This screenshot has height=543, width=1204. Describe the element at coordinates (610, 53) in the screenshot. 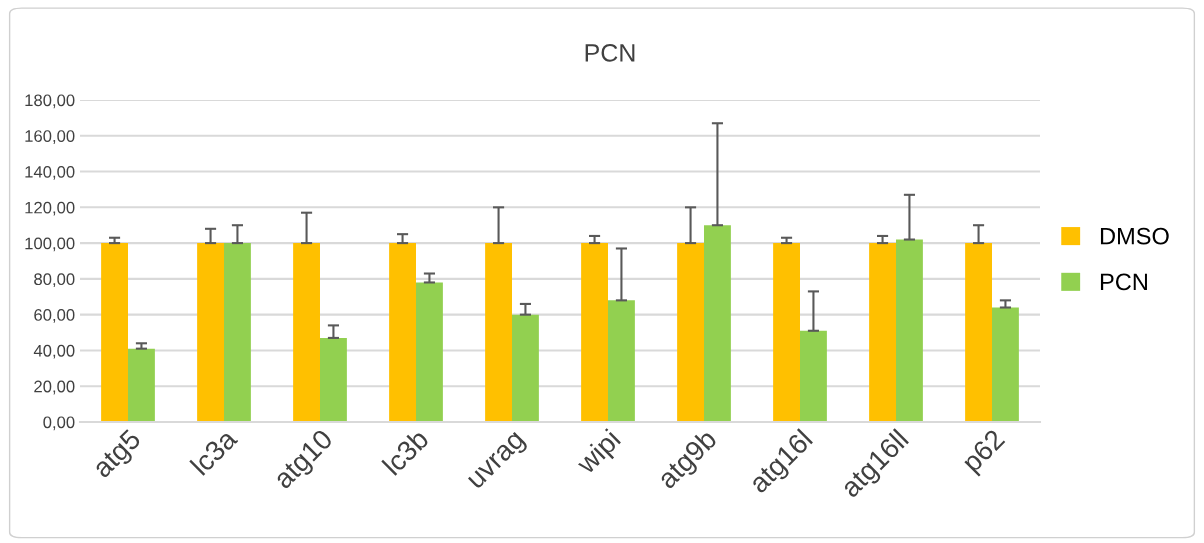

I see `chart-title: PCN` at that location.